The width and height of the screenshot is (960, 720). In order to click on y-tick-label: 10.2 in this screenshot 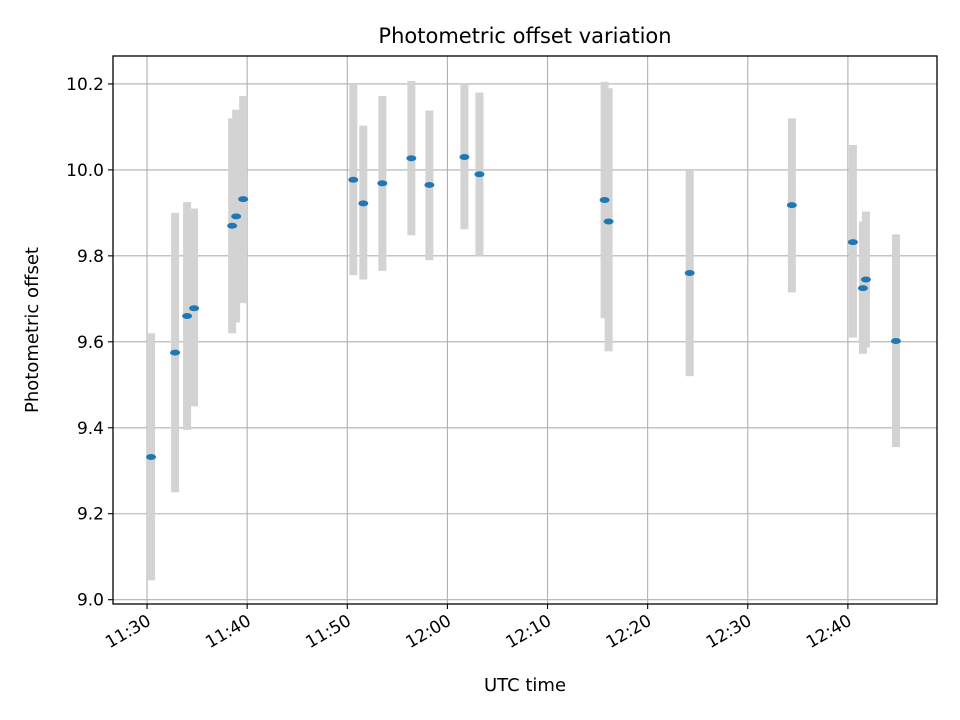, I will do `click(85, 85)`.